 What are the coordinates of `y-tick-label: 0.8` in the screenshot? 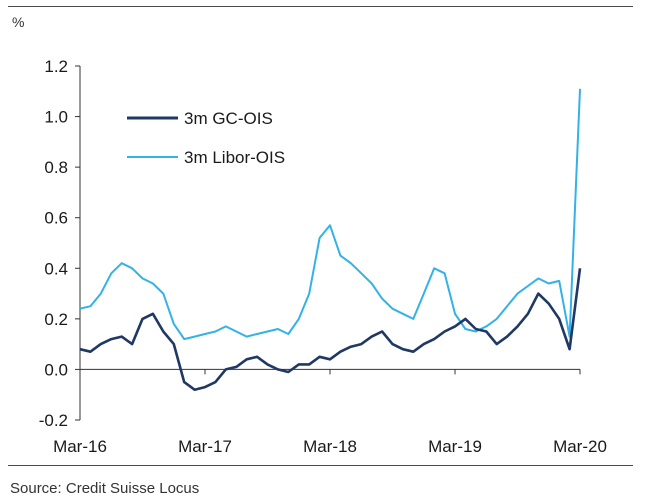 It's located at (56, 167).